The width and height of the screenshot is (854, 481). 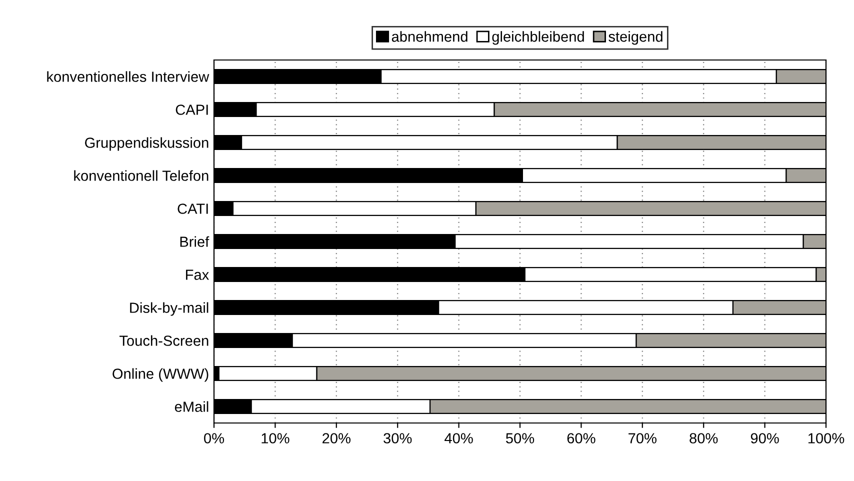 I want to click on x-tick-label: 0%, so click(x=214, y=438).